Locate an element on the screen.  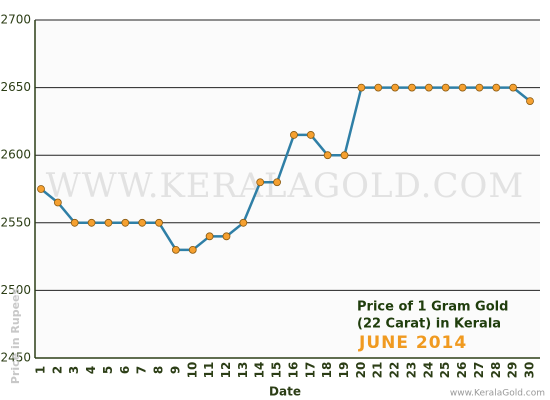
x-tick-label: 21 is located at coordinates (378, 370).